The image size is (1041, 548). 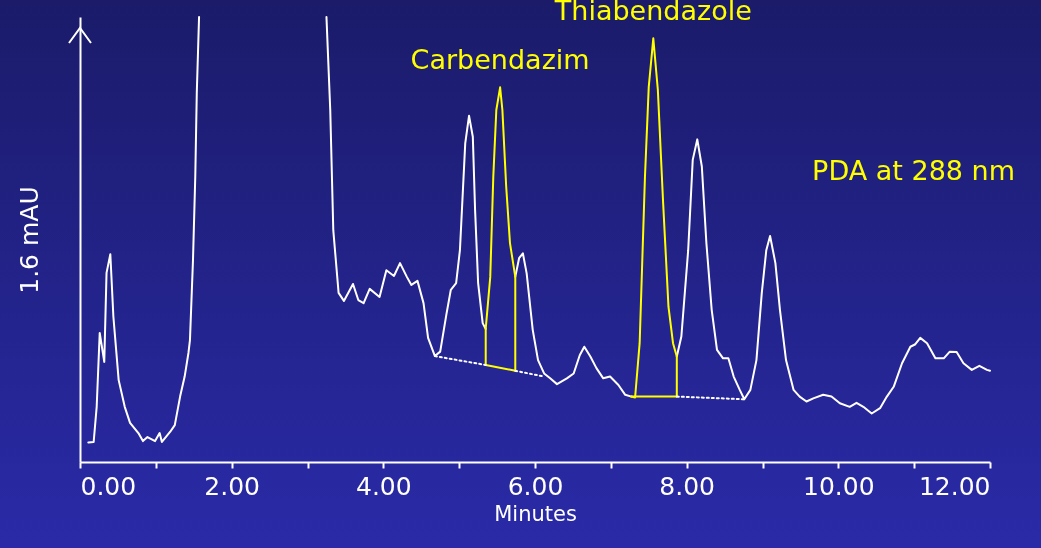 I want to click on x-tick-label: 2.00, so click(x=232, y=486).